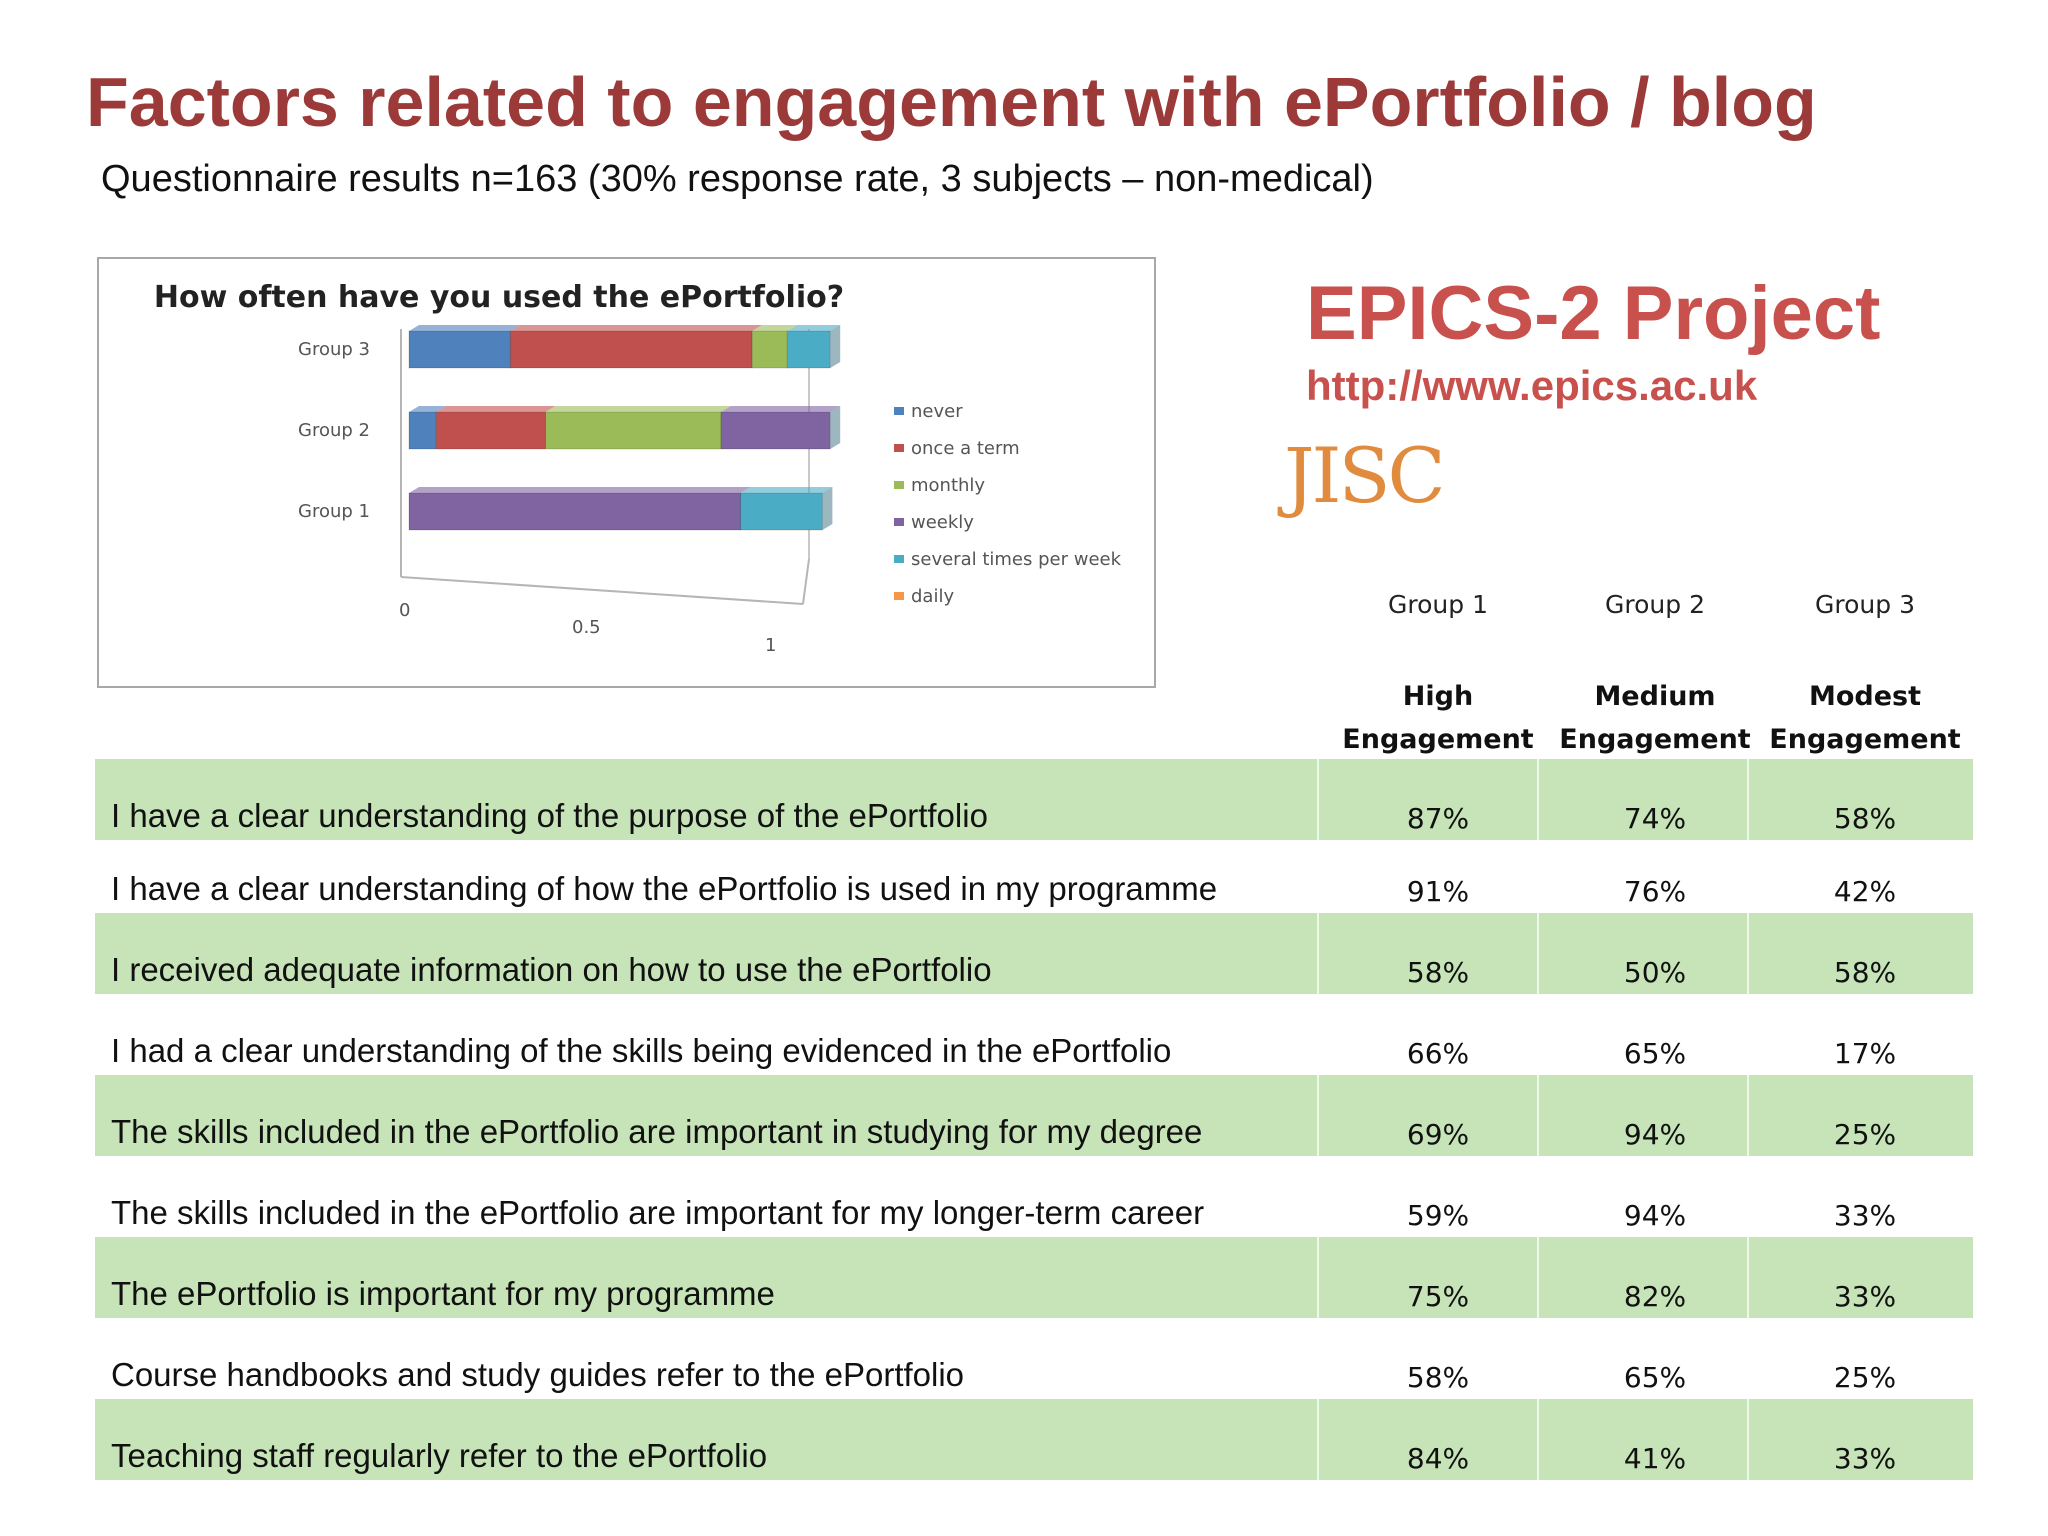 The height and width of the screenshot is (1536, 2048). I want to click on value-group-1: 75%, so click(1438, 1296).